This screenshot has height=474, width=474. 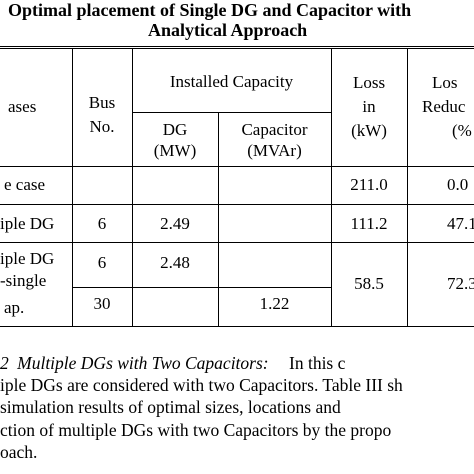 I want to click on row2-loss: 111.2, so click(x=369, y=223).